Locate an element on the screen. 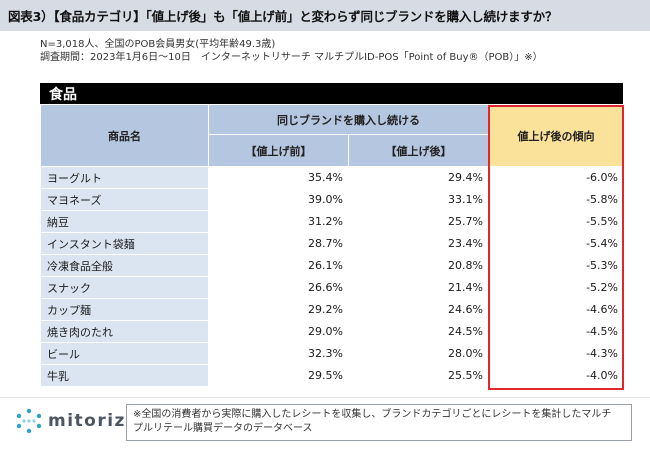 This screenshot has width=650, height=451. table-row: 冷凍食品全般 26.1% 20.8% -5.3% is located at coordinates (332, 265).